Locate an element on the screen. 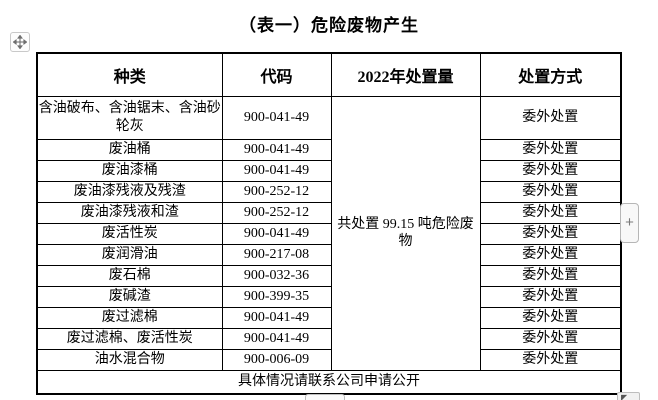  table-footer-cell: 具体情况请联系公司申请公开 is located at coordinates (329, 382).